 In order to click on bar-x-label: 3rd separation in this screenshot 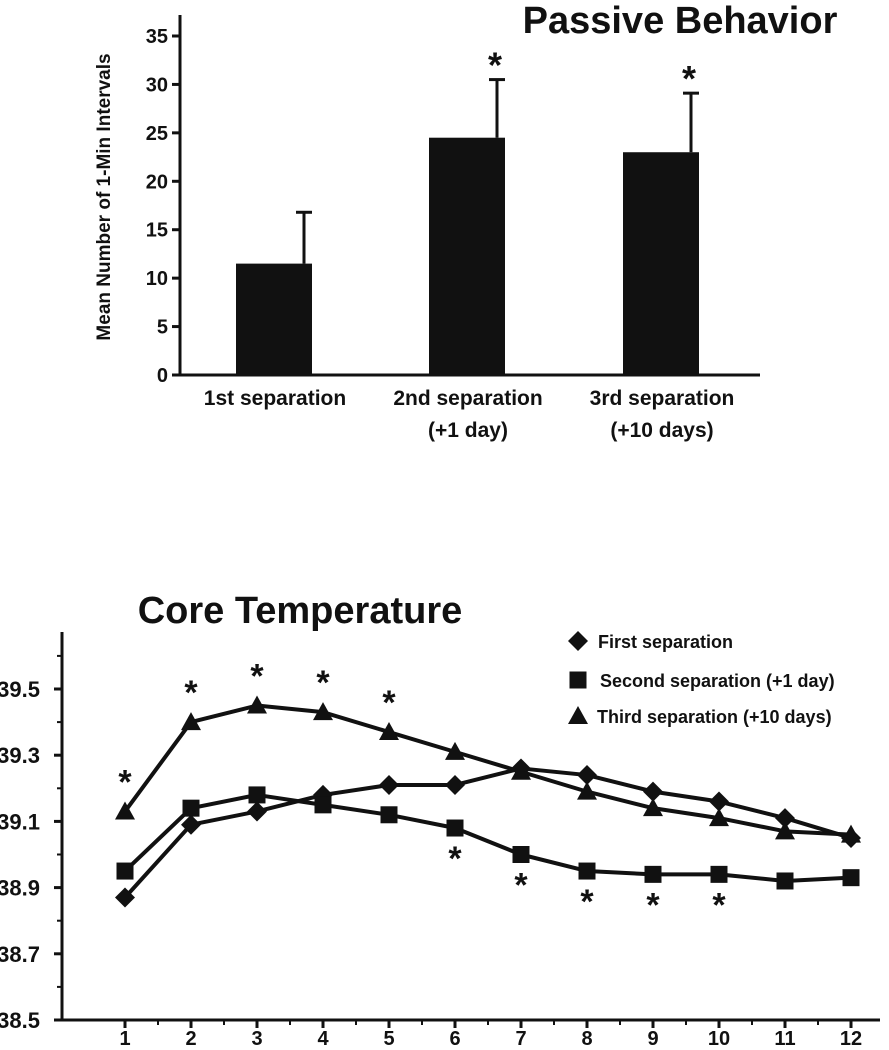, I will do `click(662, 398)`.